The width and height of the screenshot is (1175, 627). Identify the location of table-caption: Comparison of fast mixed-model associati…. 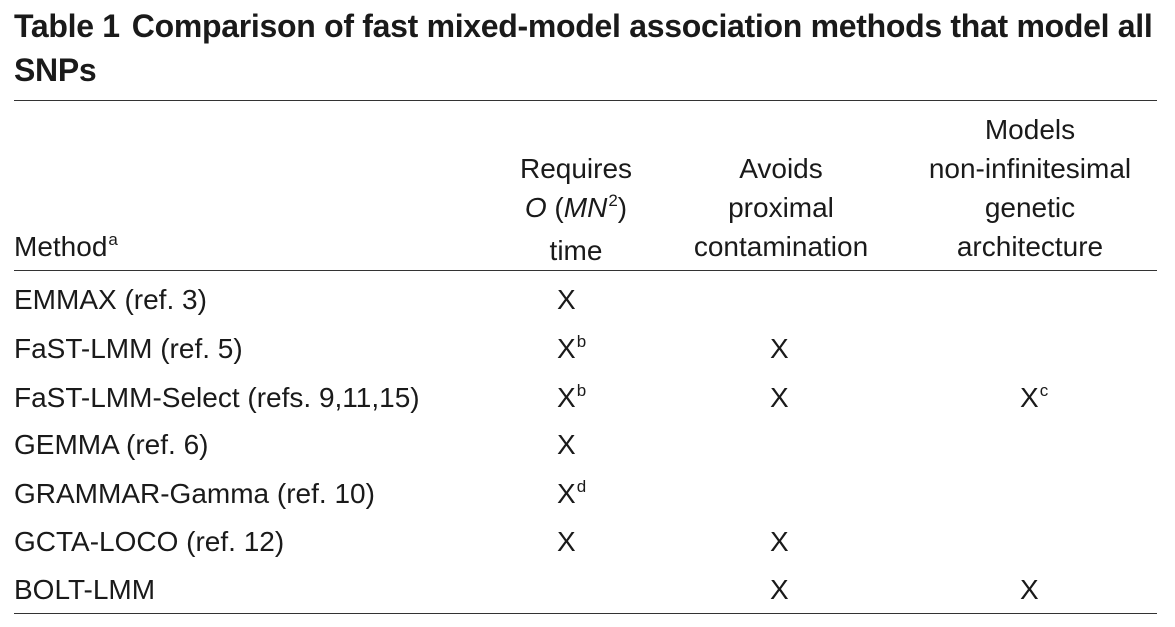
(583, 48).